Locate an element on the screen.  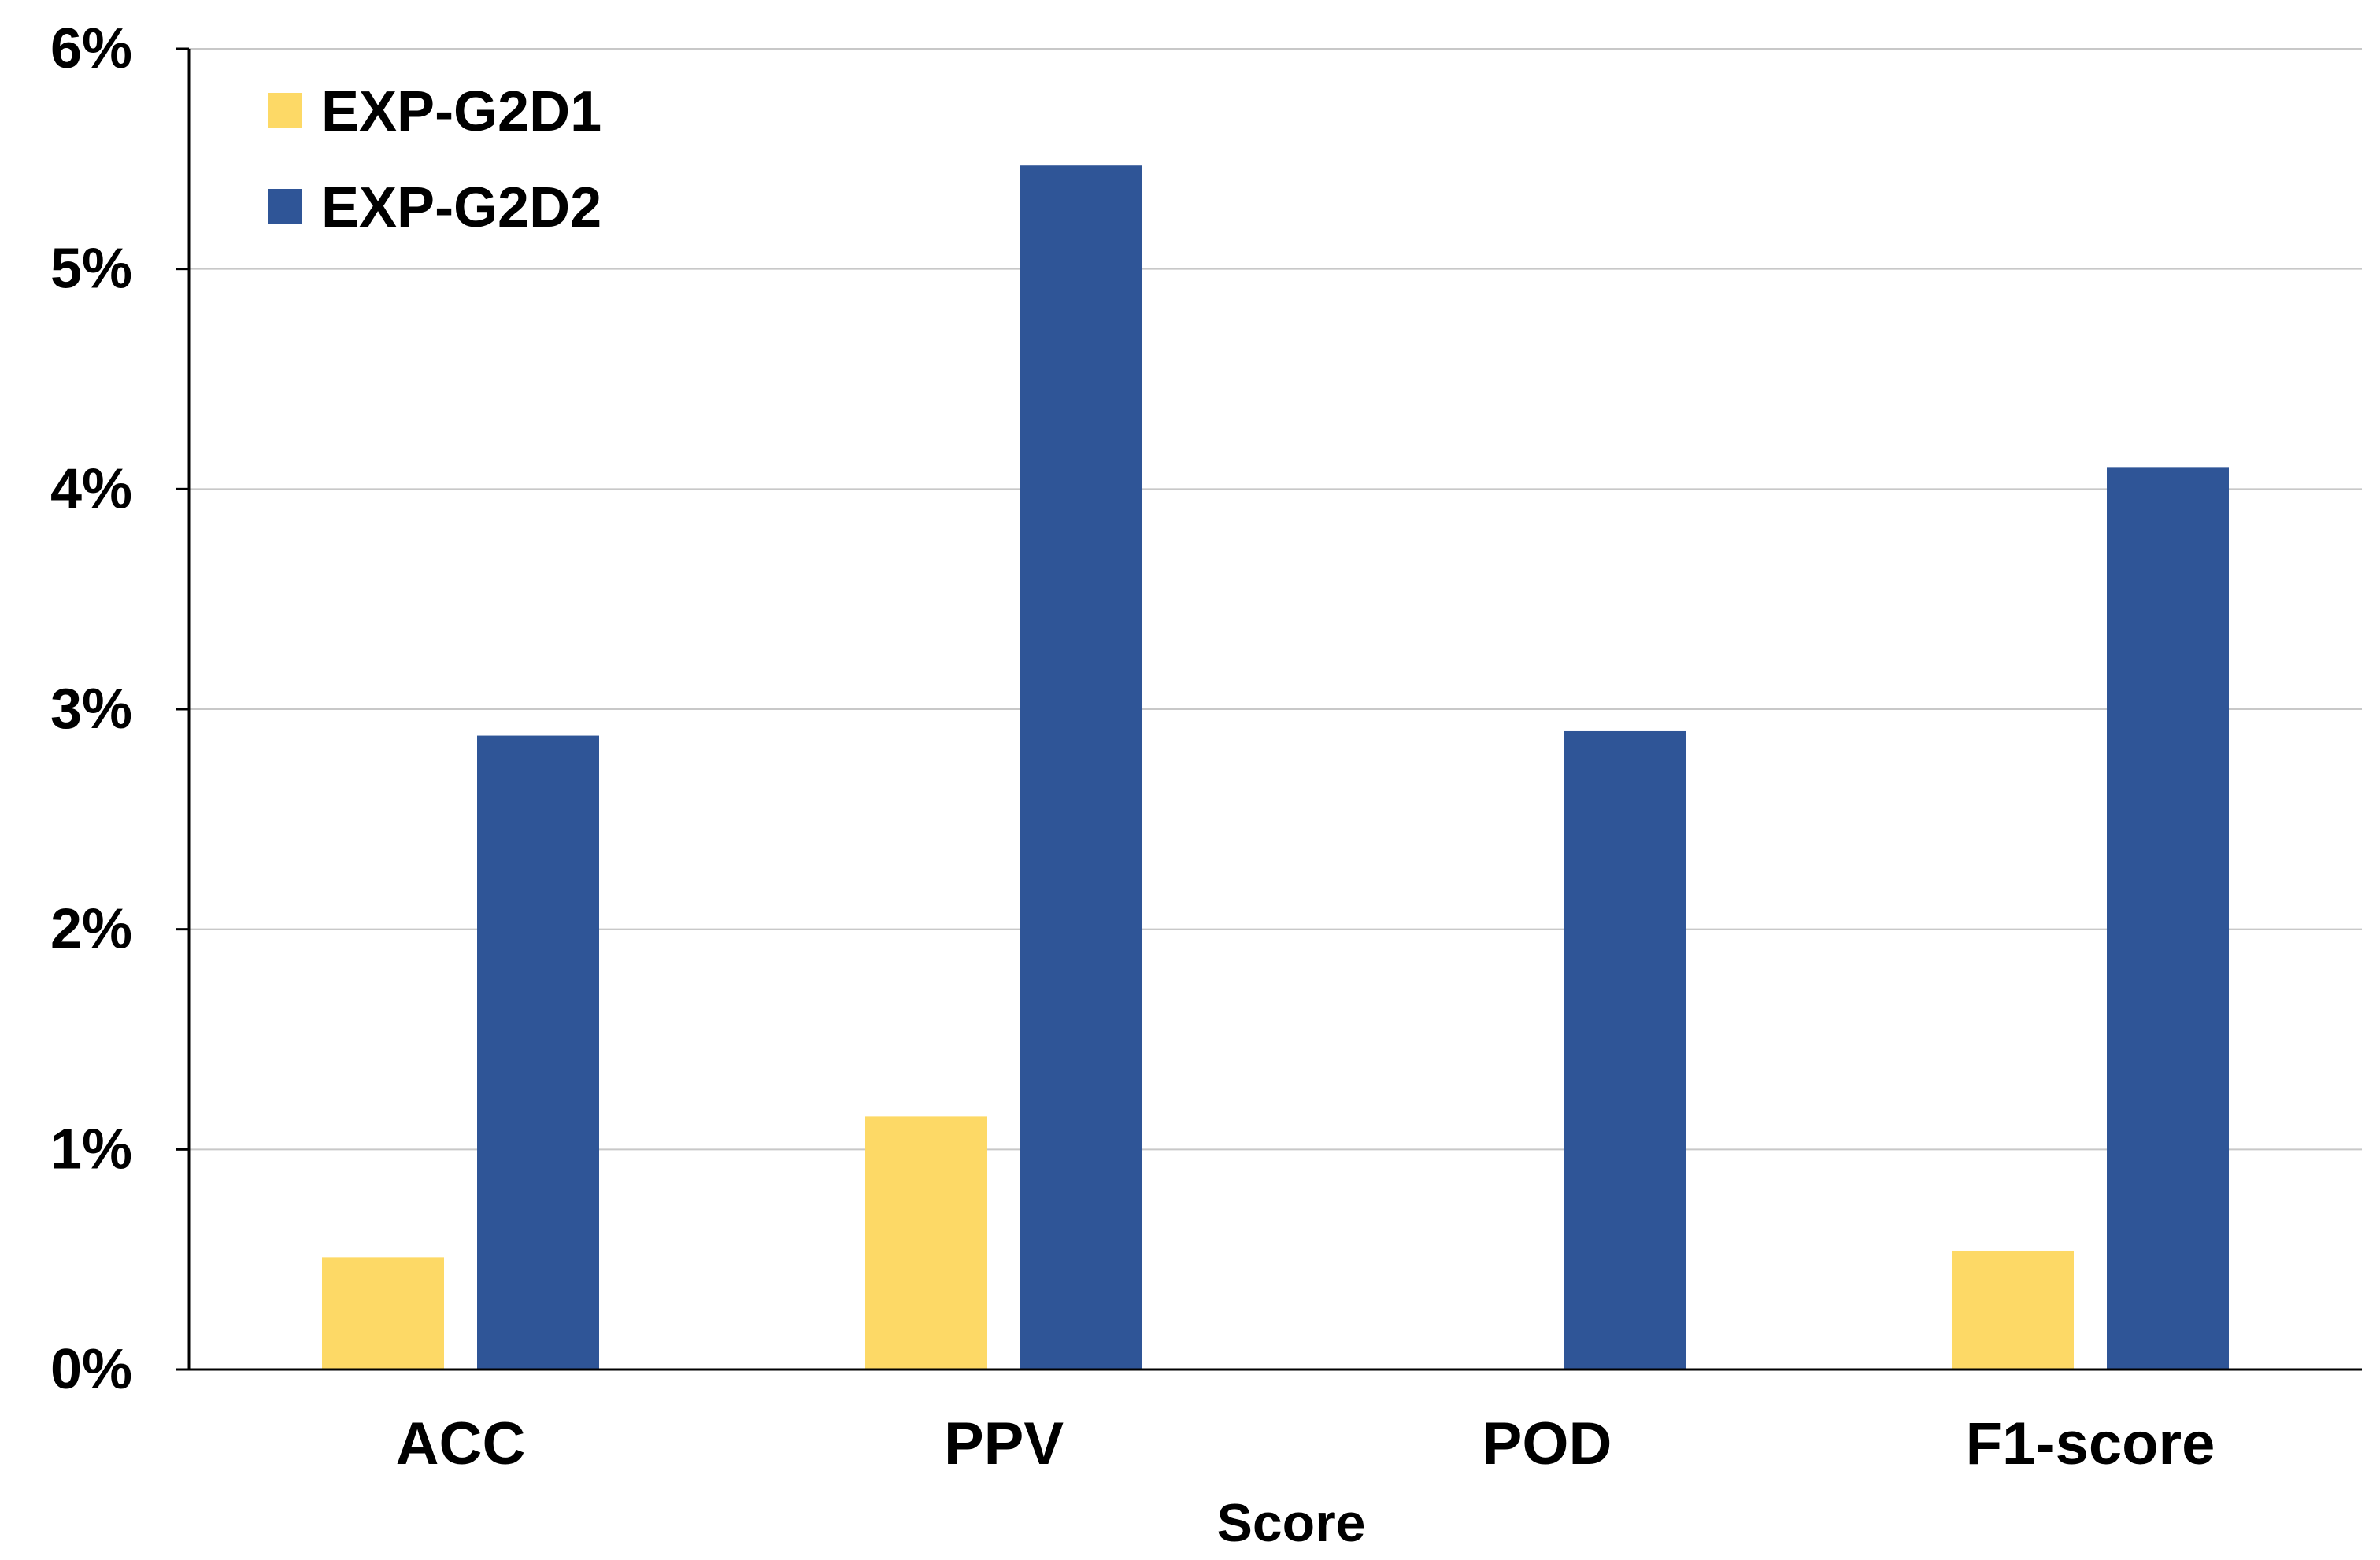
x-tick-label-2: POD is located at coordinates (1547, 1443).